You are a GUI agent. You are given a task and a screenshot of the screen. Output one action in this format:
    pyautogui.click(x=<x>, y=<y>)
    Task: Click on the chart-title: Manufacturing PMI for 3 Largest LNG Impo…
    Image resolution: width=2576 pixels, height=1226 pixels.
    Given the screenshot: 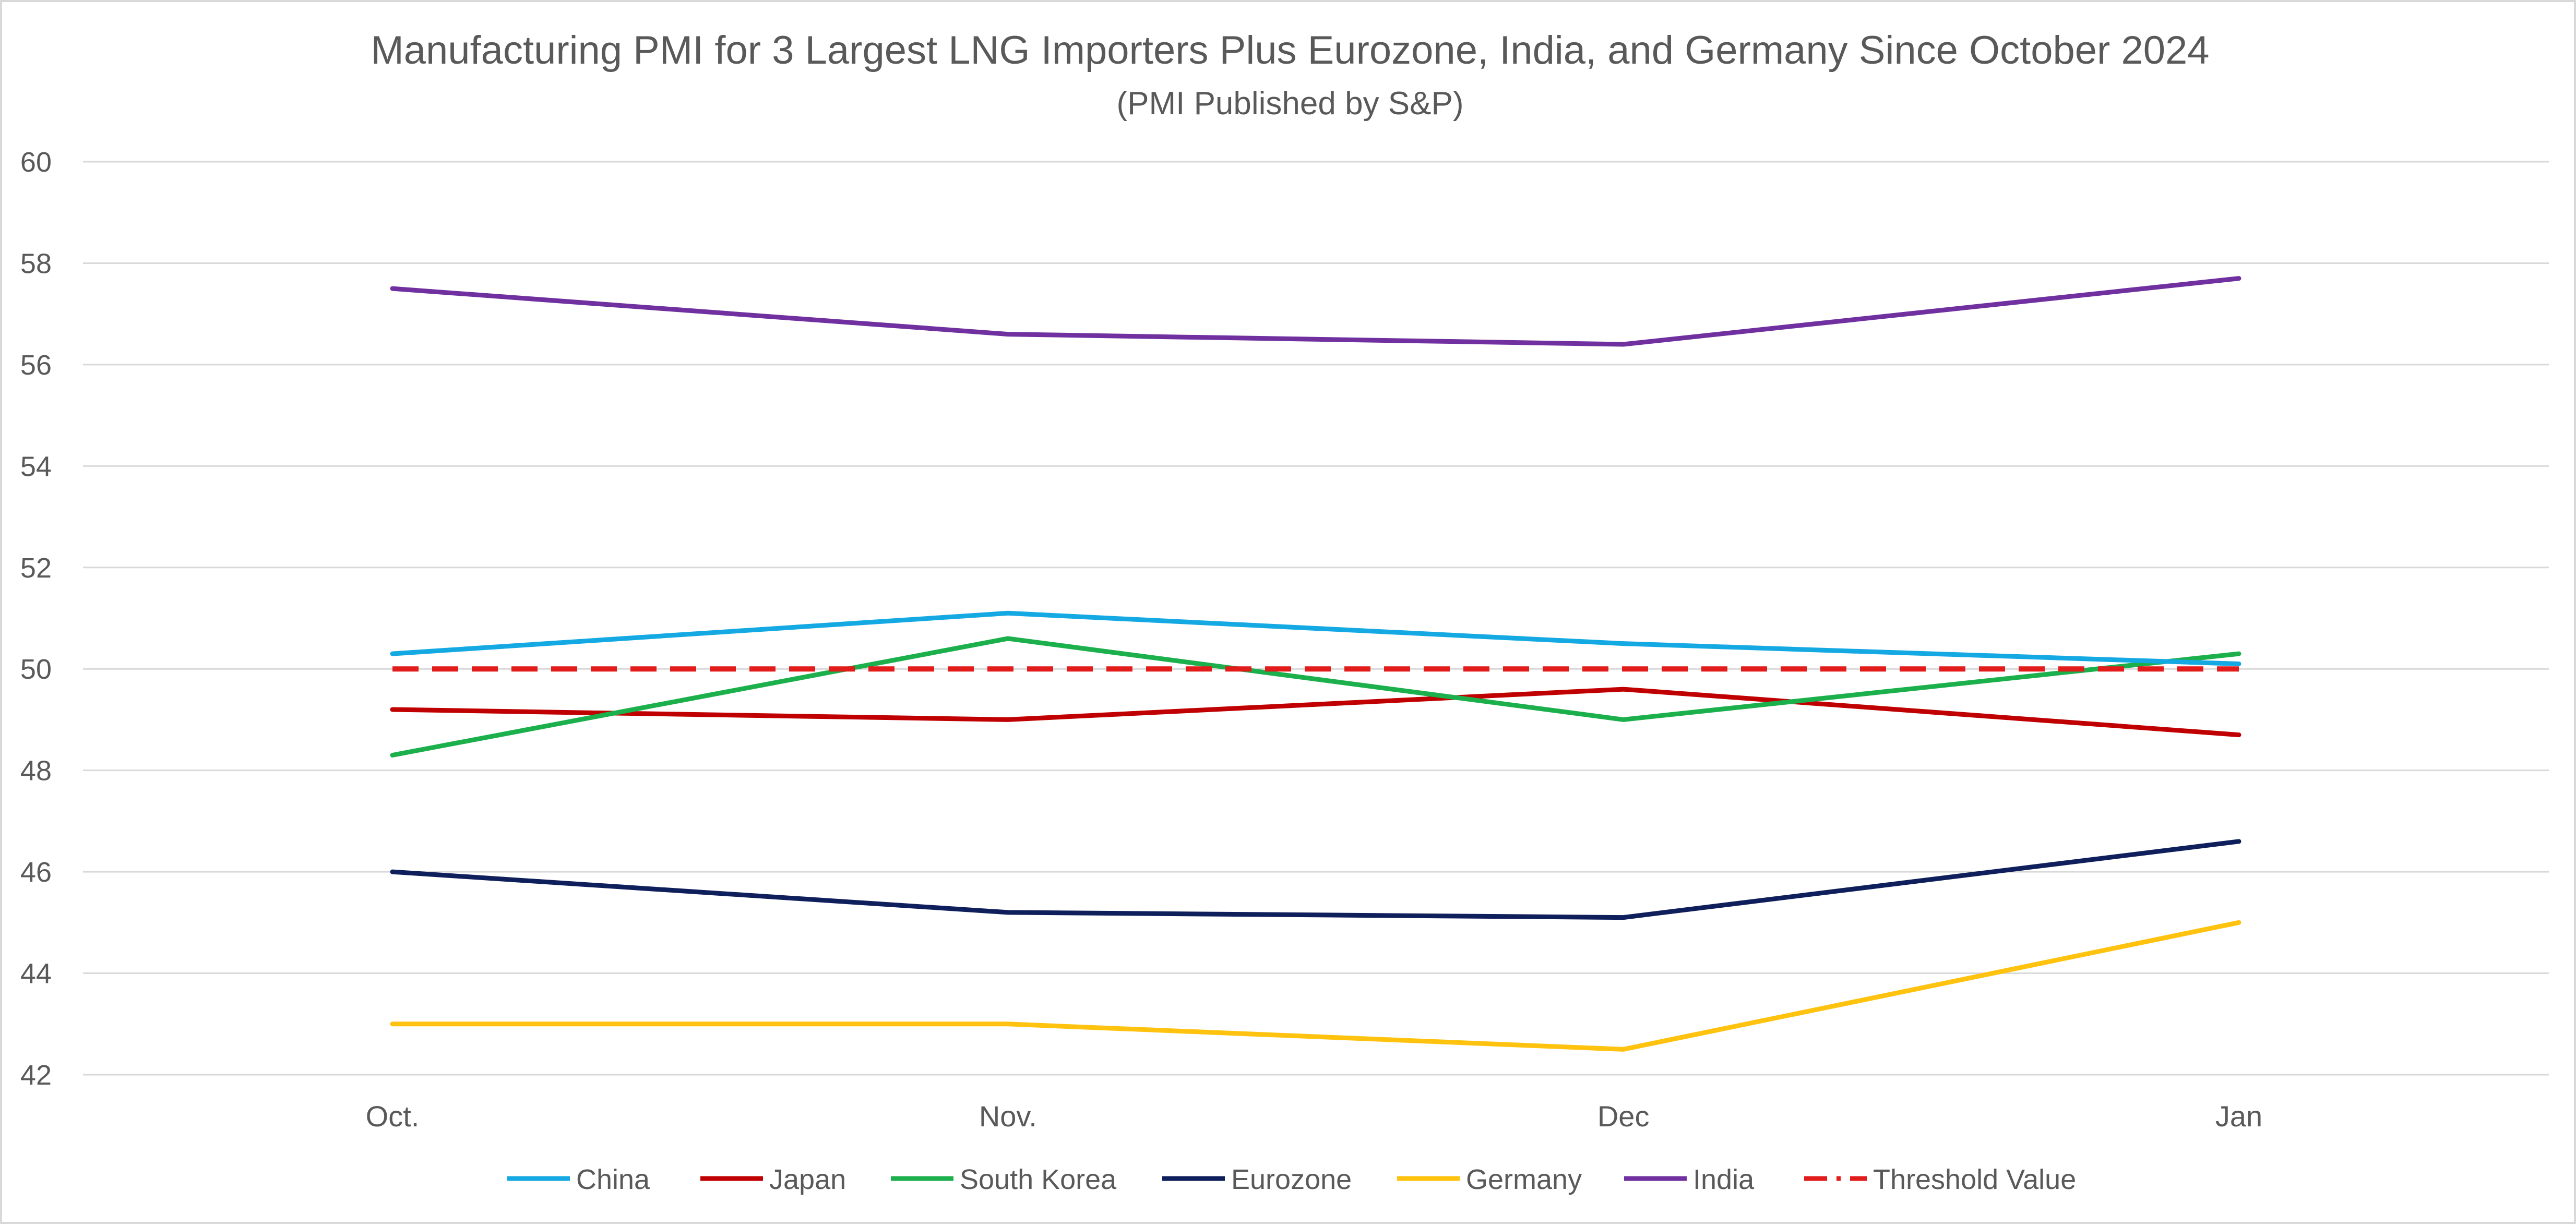 What is the action you would take?
    pyautogui.click(x=1290, y=50)
    